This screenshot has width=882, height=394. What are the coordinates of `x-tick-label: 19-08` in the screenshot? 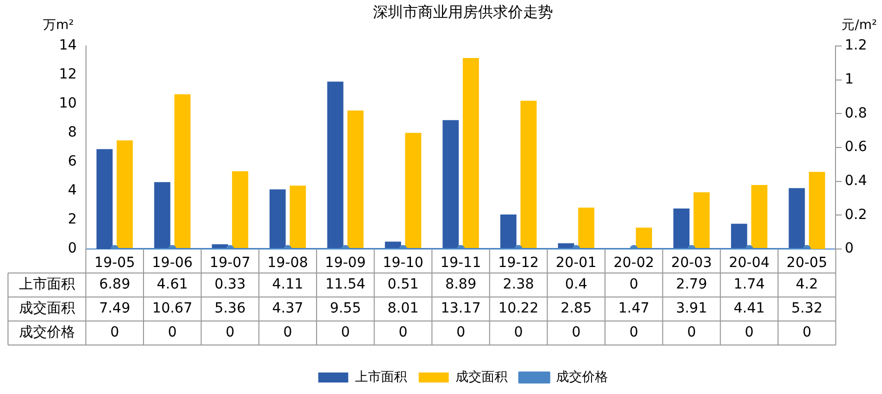 It's located at (287, 263).